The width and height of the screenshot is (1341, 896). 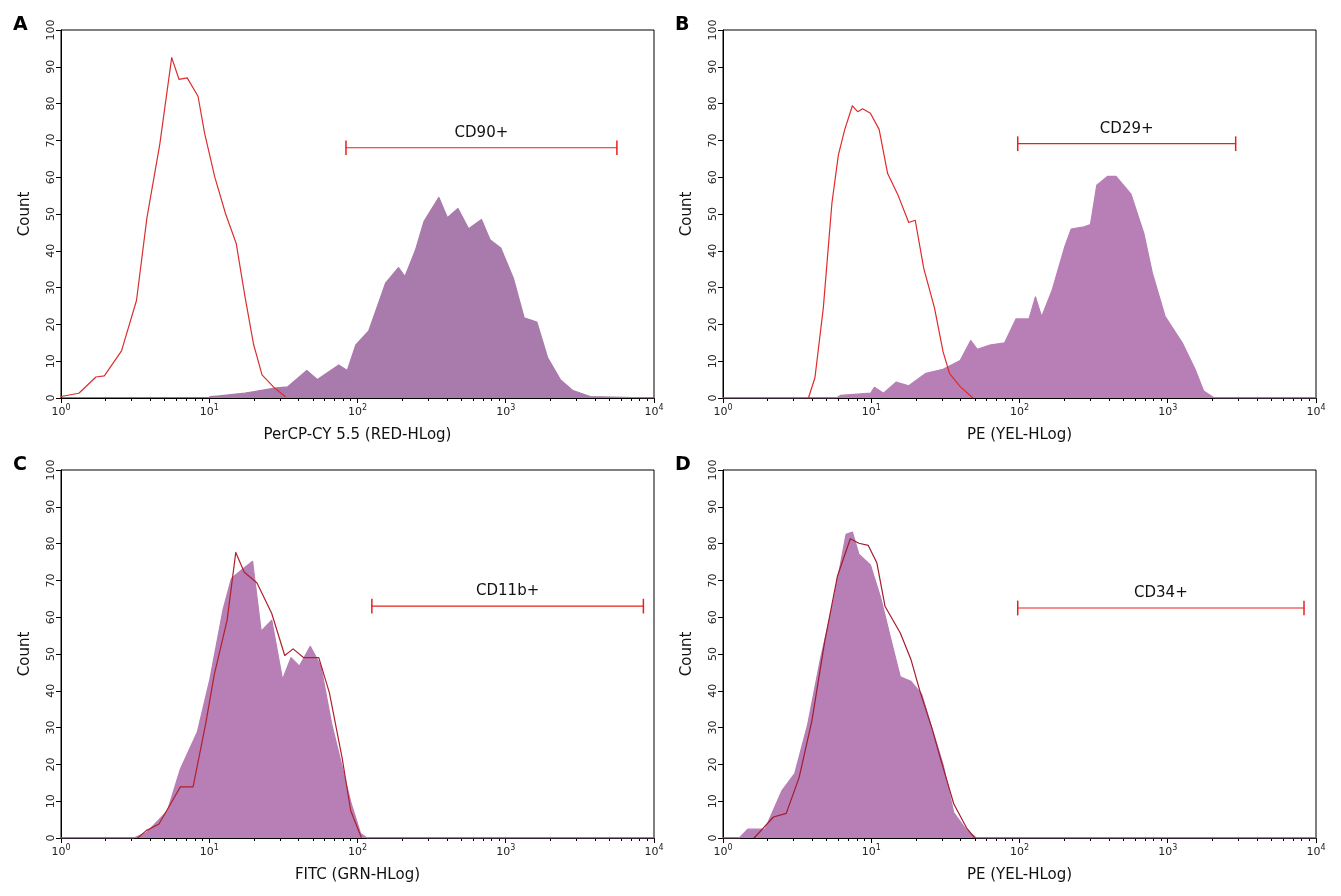 I want to click on annotation: CD34+, so click(x=1161, y=592).